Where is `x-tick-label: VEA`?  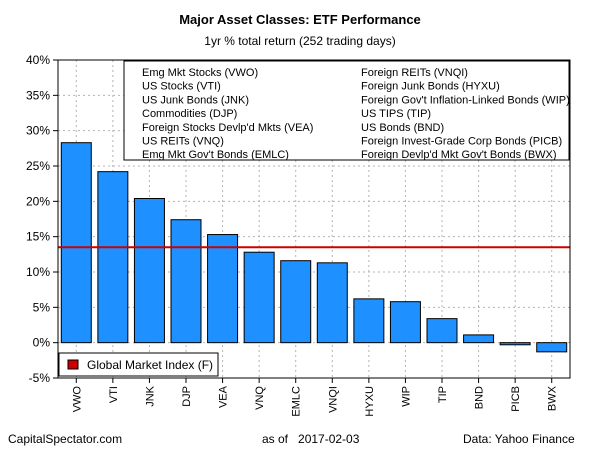 x-tick-label: VEA is located at coordinates (224, 396).